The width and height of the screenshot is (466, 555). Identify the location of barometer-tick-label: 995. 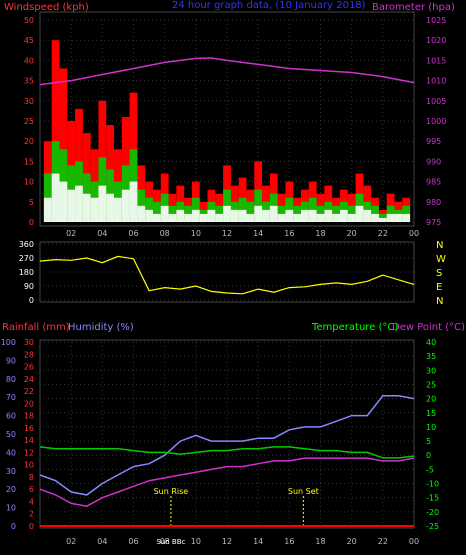
(433, 141).